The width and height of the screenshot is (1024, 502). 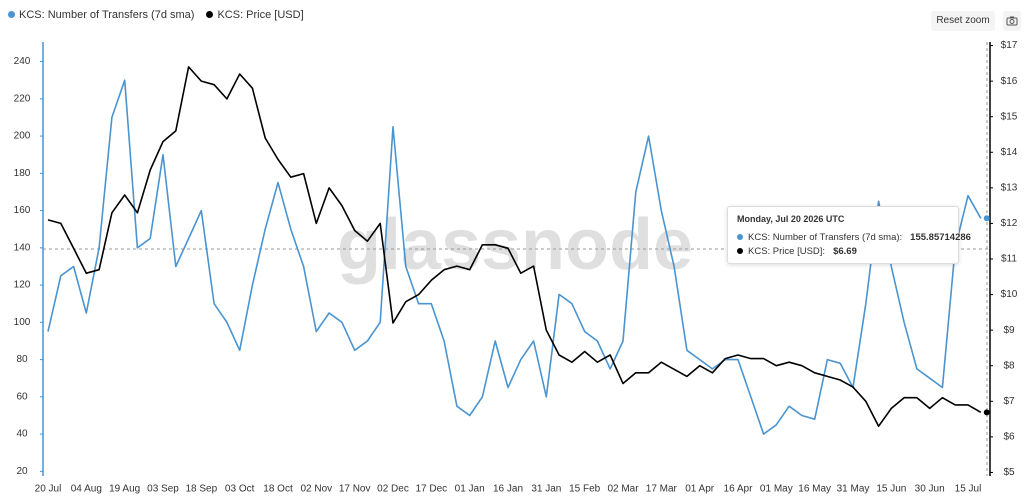 I want to click on x-tick-label: 17 Dec, so click(x=431, y=489).